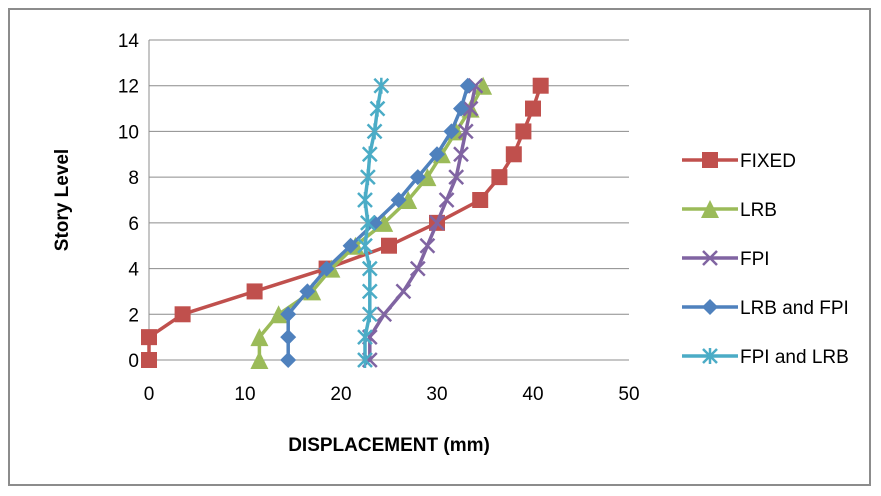 The image size is (881, 496). What do you see at coordinates (128, 132) in the screenshot?
I see `y-tick-label: 10` at bounding box center [128, 132].